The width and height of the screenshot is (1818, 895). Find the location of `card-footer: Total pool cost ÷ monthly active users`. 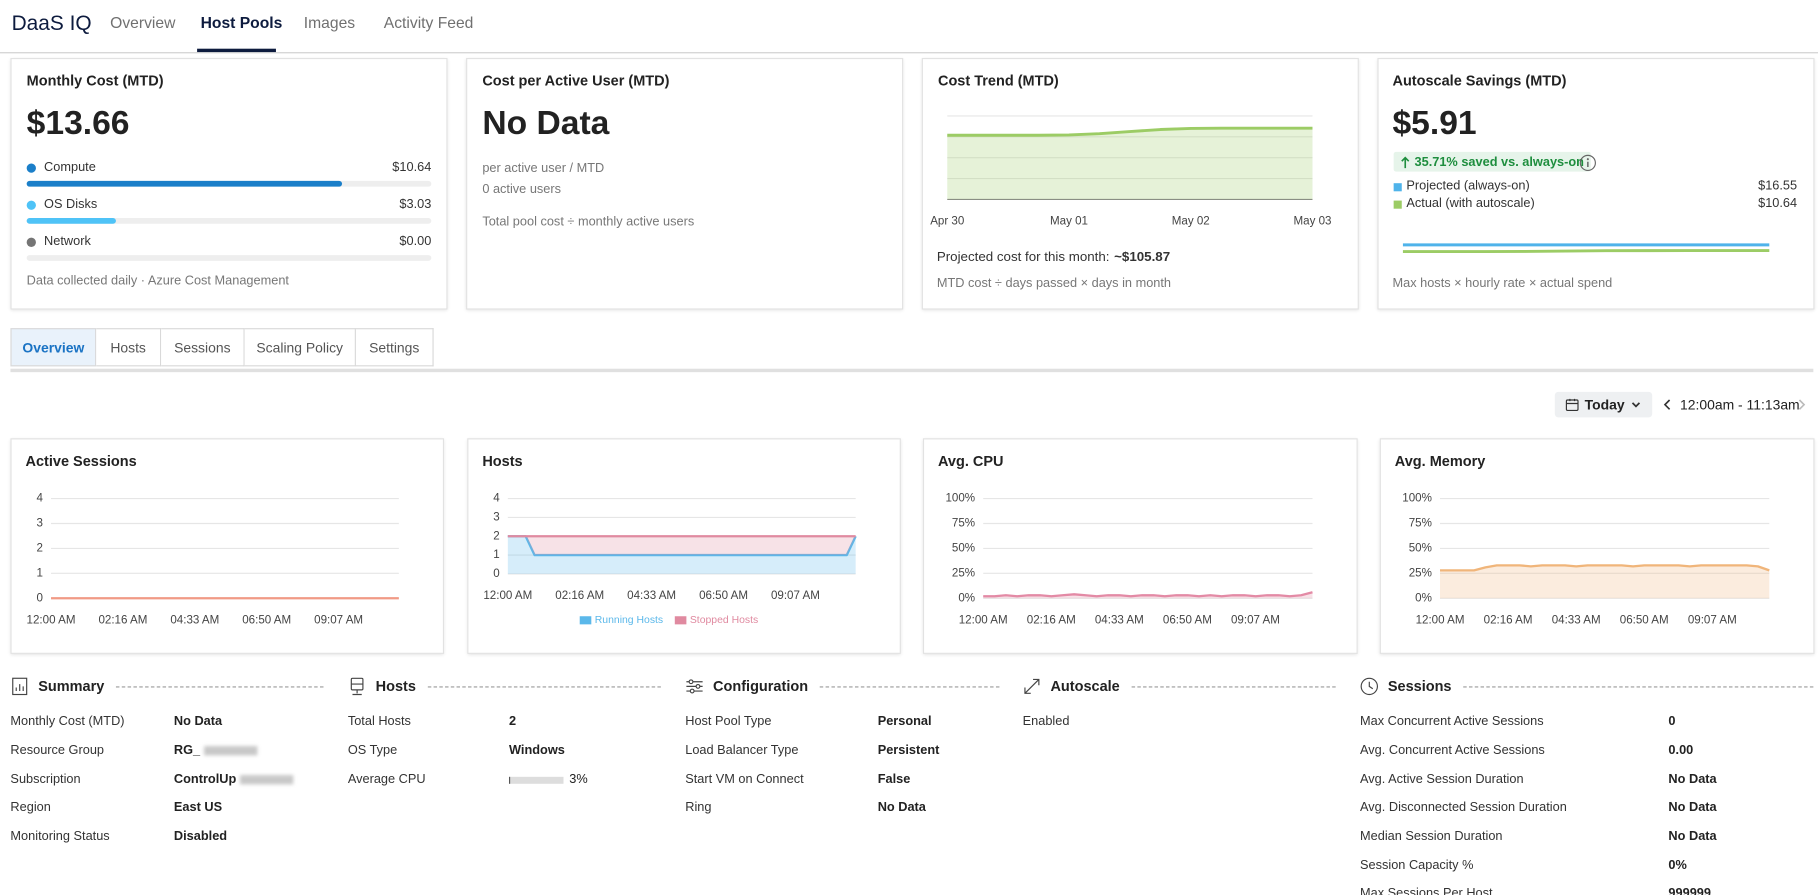

card-footer: Total pool cost ÷ monthly active users is located at coordinates (588, 222).